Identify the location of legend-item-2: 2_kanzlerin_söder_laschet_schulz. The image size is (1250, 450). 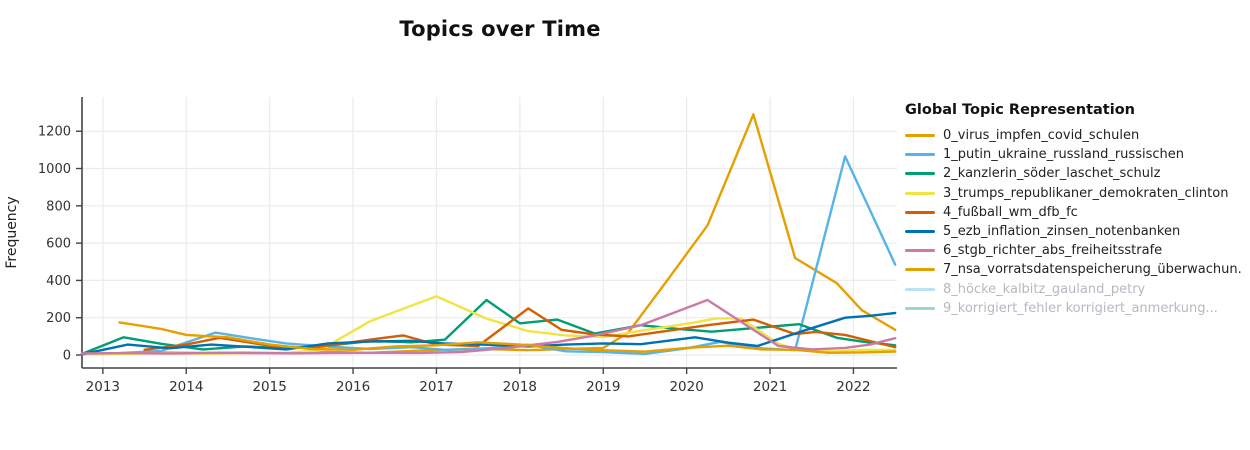
(1075, 173).